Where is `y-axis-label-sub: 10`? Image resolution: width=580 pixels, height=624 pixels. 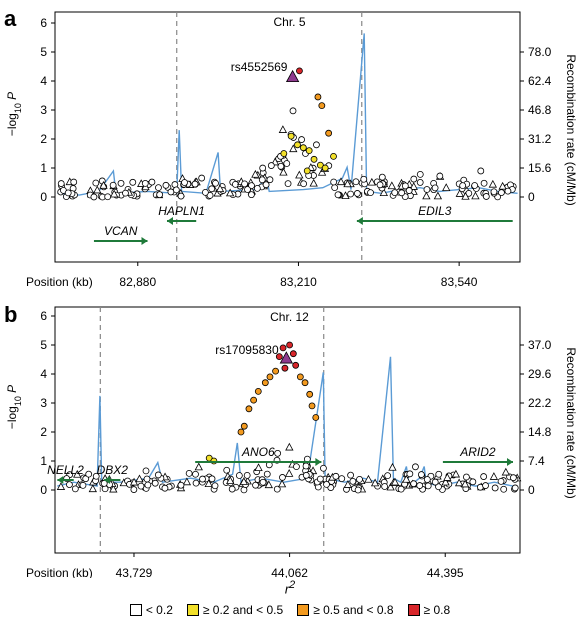 y-axis-label-sub: 10 is located at coordinates (18, 401).